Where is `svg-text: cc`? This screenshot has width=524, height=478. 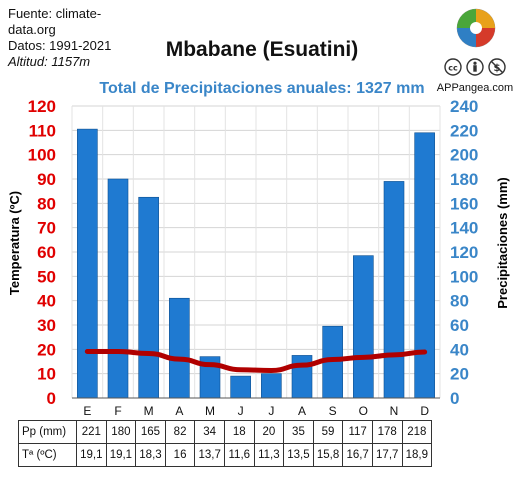
svg-text: cc is located at coordinates (453, 68).